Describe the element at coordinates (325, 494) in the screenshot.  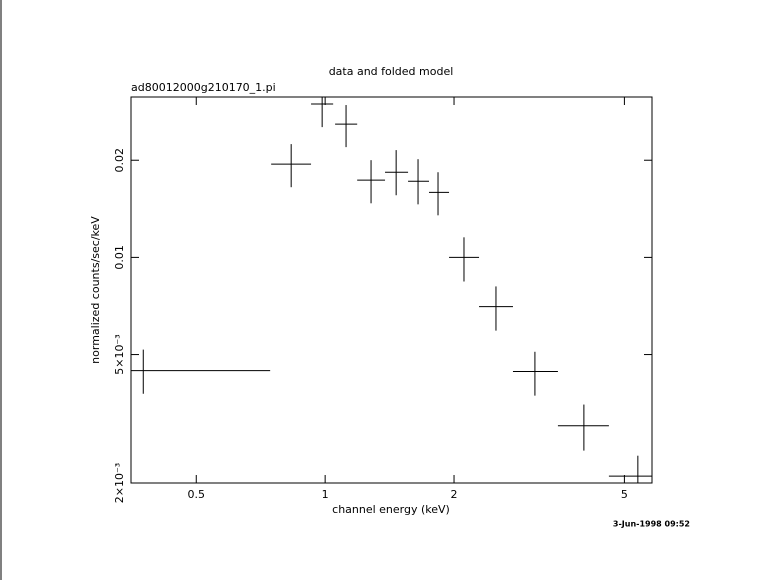
I see `x-tick-label: 1` at that location.